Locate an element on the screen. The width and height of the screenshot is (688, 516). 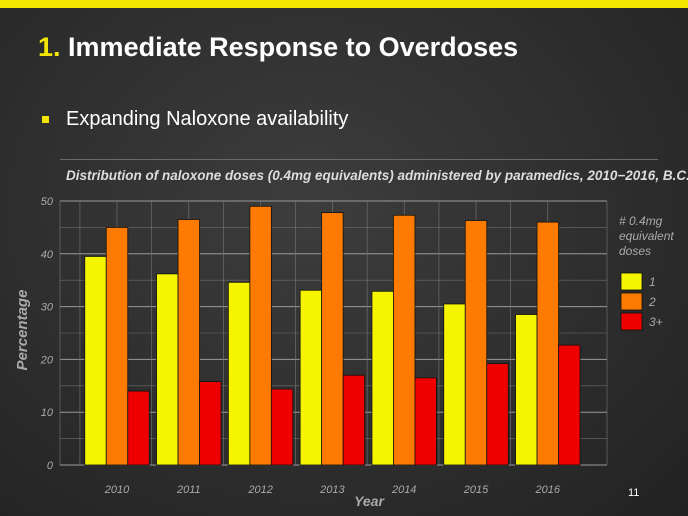
top-accent-stripe is located at coordinates (344, 4).